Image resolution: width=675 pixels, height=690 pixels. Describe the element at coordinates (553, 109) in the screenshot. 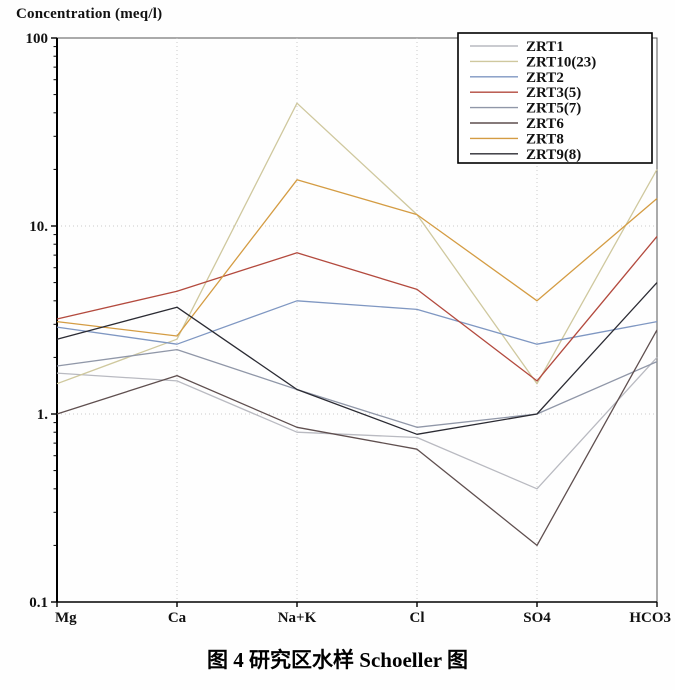

I see `legend-label-ZRT5(7): ZRT5(7)` at that location.